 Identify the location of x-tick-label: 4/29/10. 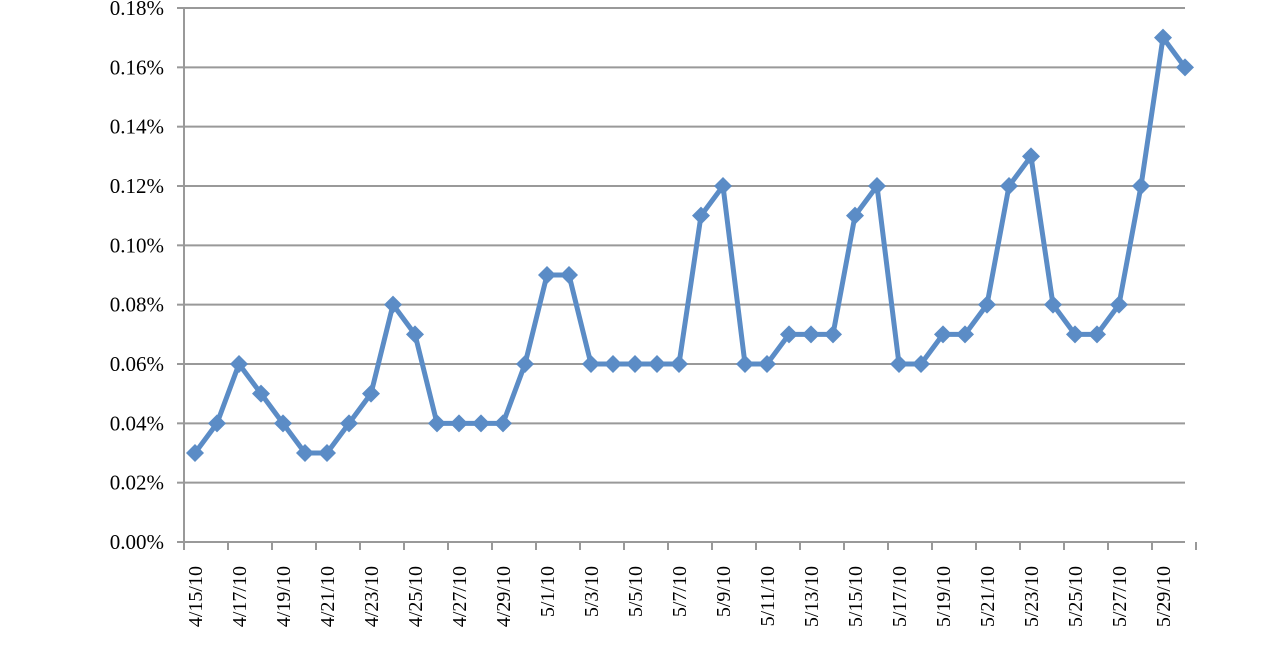
(504, 596).